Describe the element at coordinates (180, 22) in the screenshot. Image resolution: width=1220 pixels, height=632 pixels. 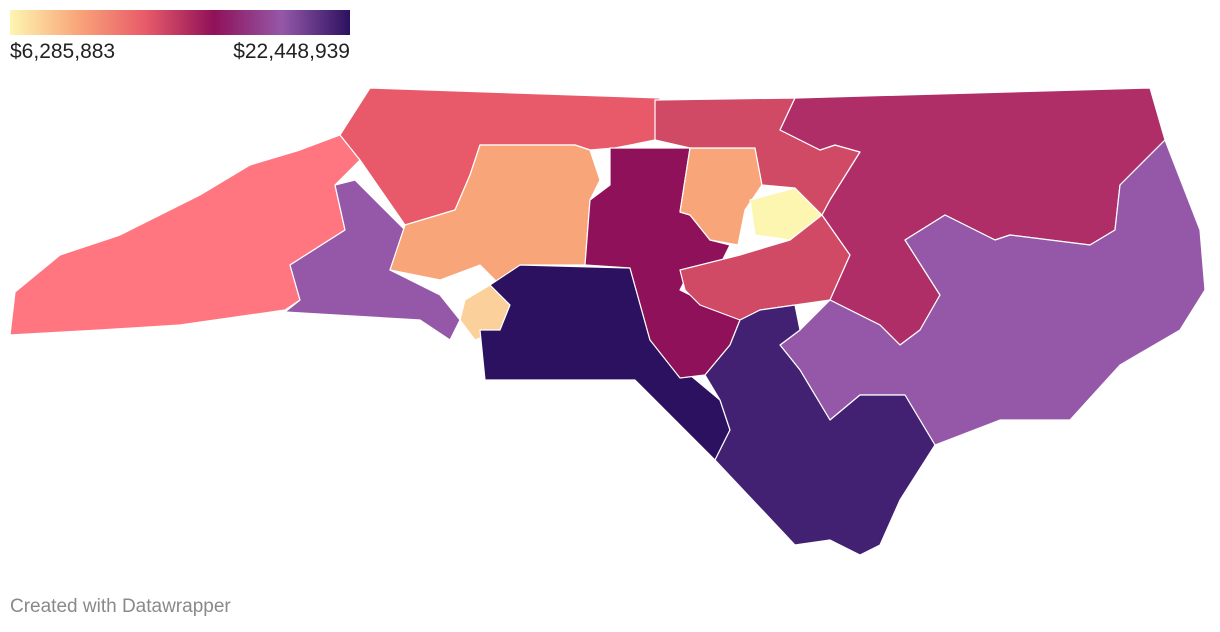
I see `legend-gradient` at that location.